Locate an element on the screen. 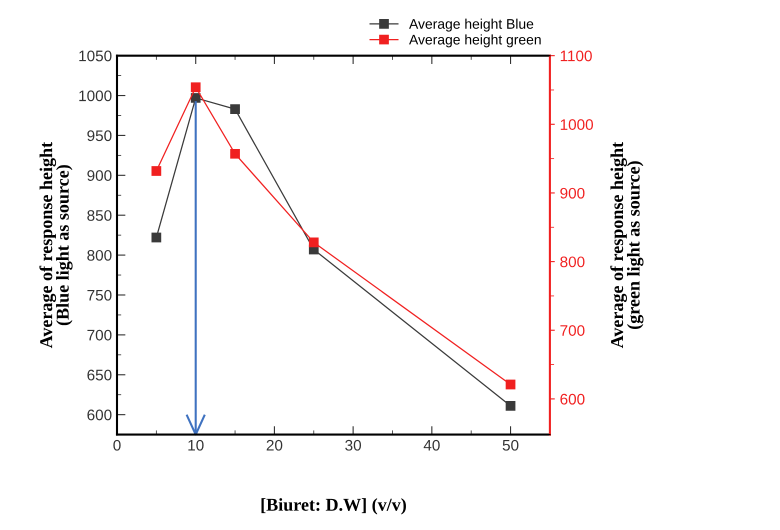  y-tick-label: 600 is located at coordinates (99, 415).